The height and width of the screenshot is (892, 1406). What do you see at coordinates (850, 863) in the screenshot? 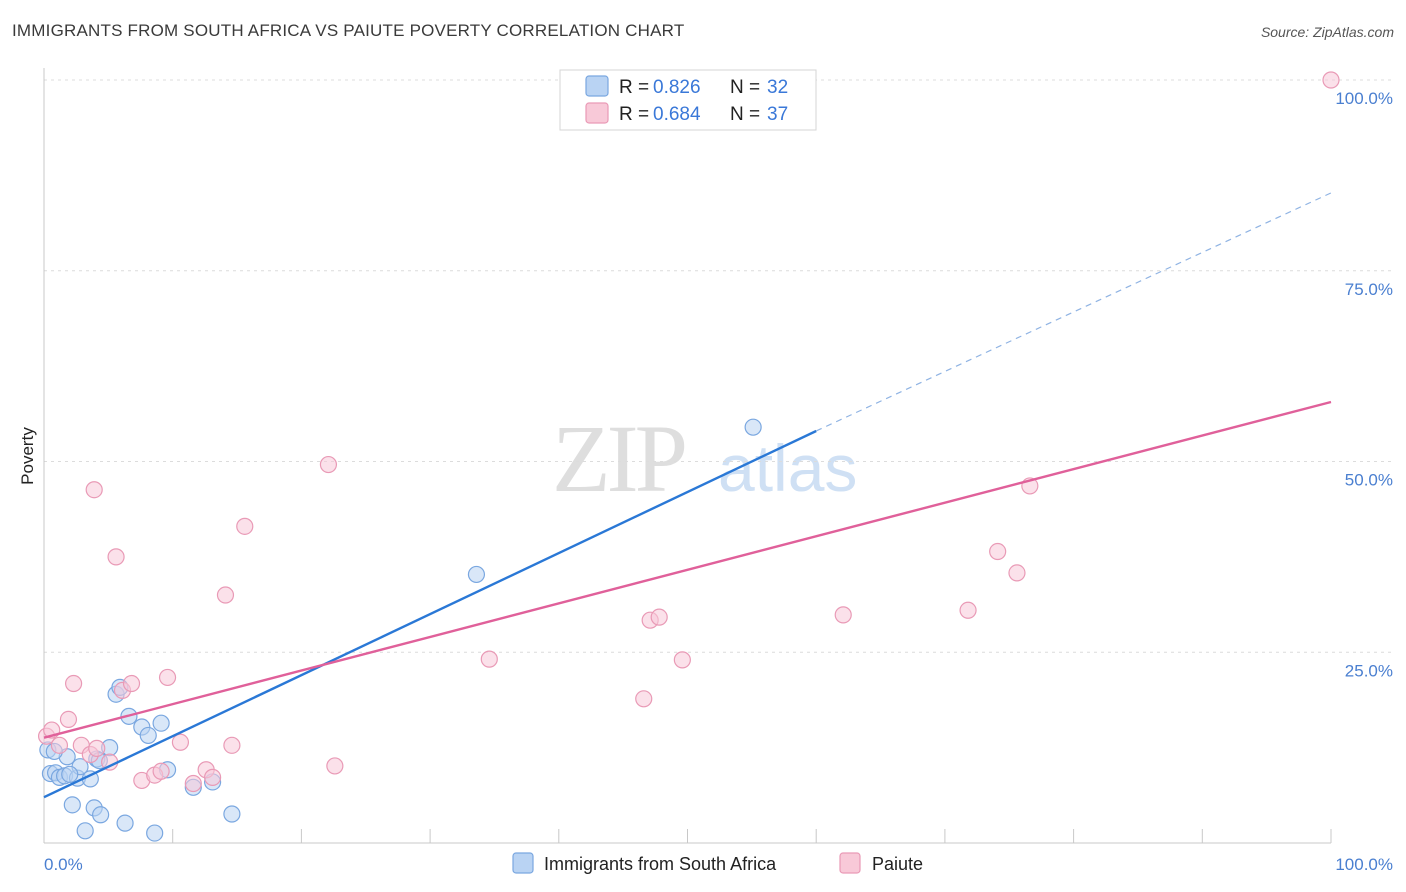
I see `bottom-legend-swatch-pink` at bounding box center [850, 863].